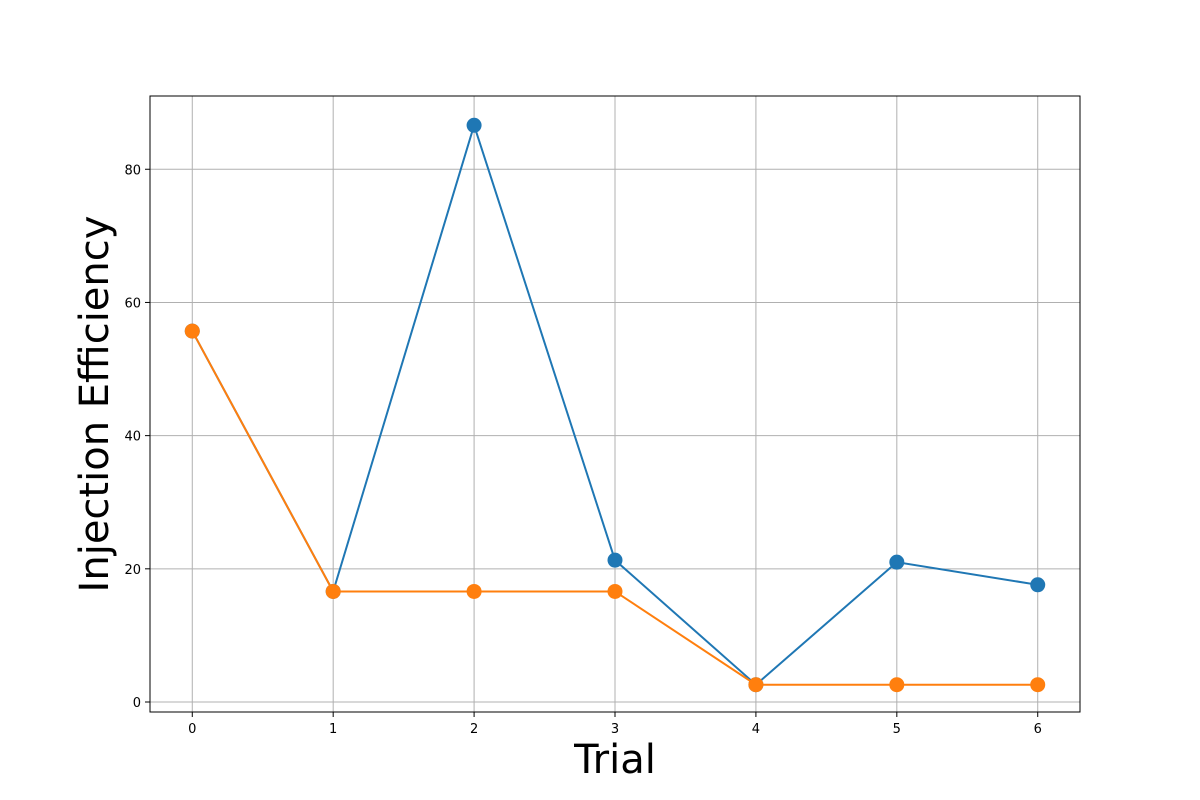  Describe the element at coordinates (1038, 729) in the screenshot. I see `x-tick-label: 6` at that location.